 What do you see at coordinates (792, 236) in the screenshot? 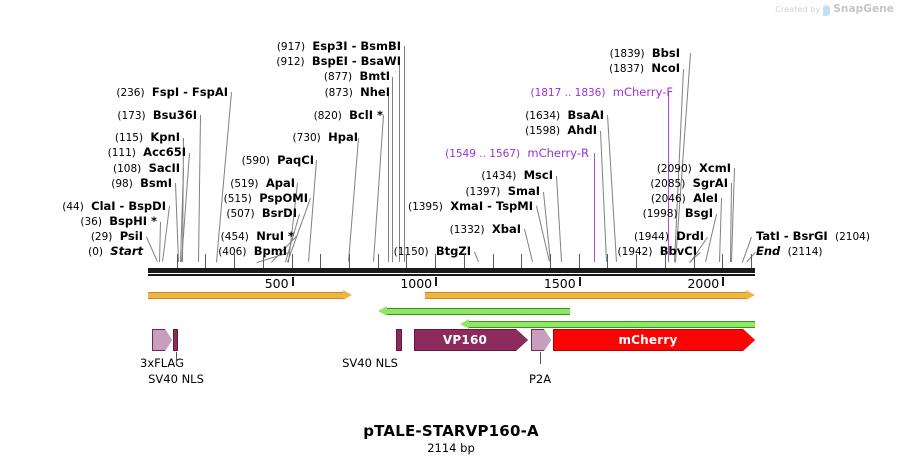
I see `enzyme-name: TatI - BsrGI` at bounding box center [792, 236].